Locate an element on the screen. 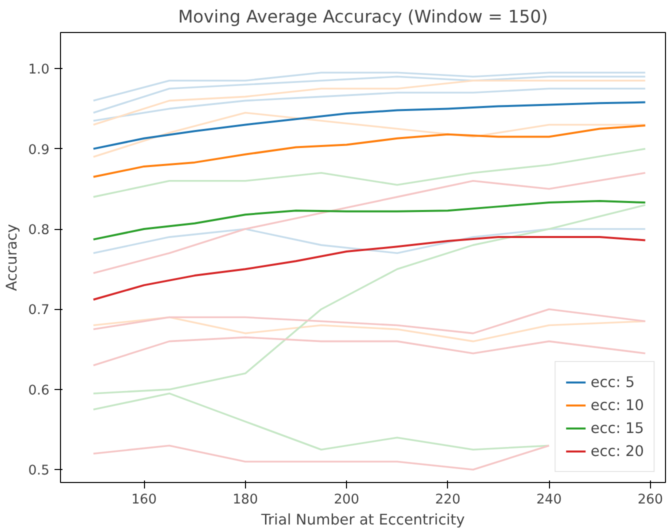  chart-title: Moving Average Accuracy (Window = 150) is located at coordinates (363, 18).